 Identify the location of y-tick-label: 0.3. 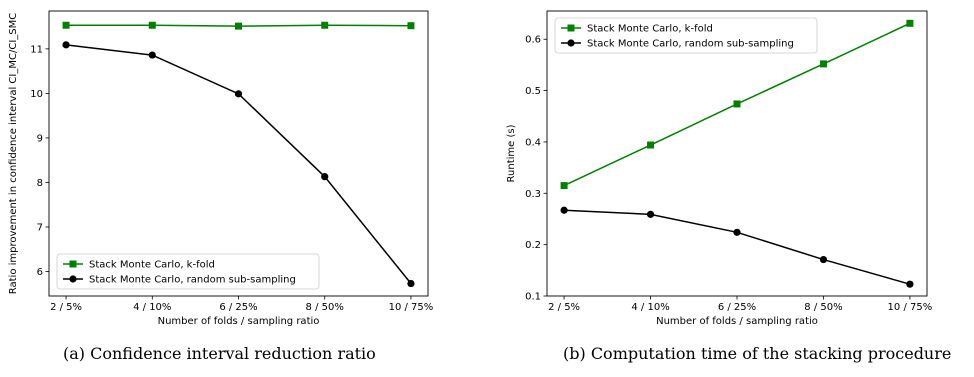
(533, 194).